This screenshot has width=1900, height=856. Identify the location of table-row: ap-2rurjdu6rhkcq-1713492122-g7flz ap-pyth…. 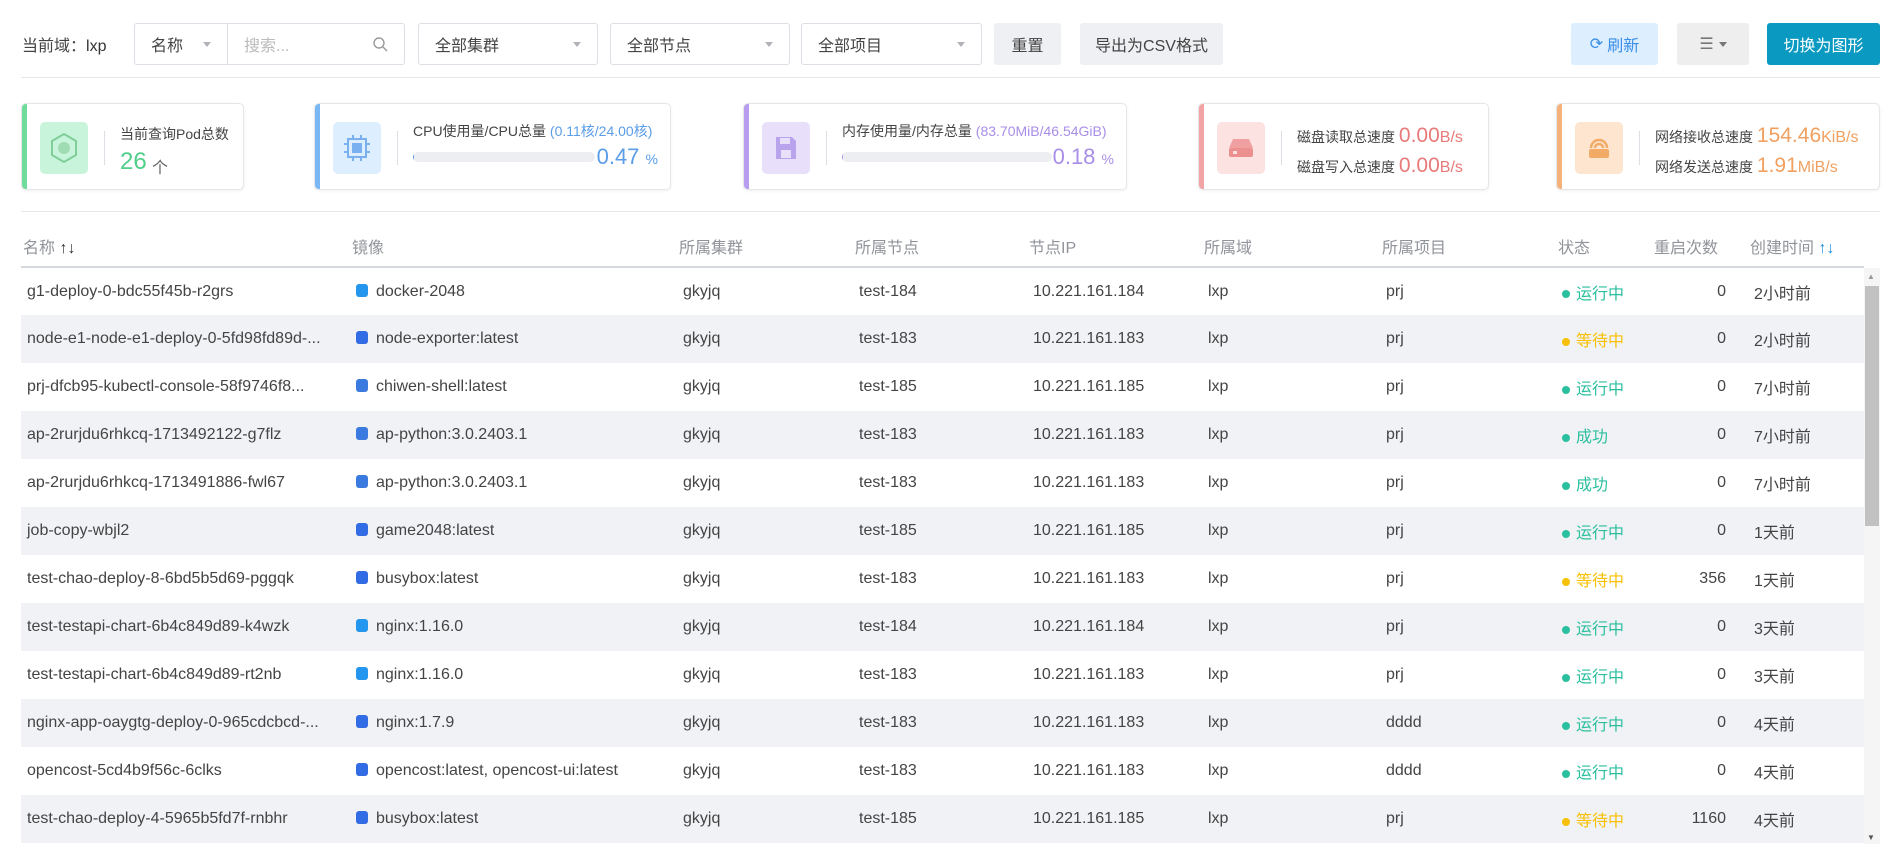
(942, 435).